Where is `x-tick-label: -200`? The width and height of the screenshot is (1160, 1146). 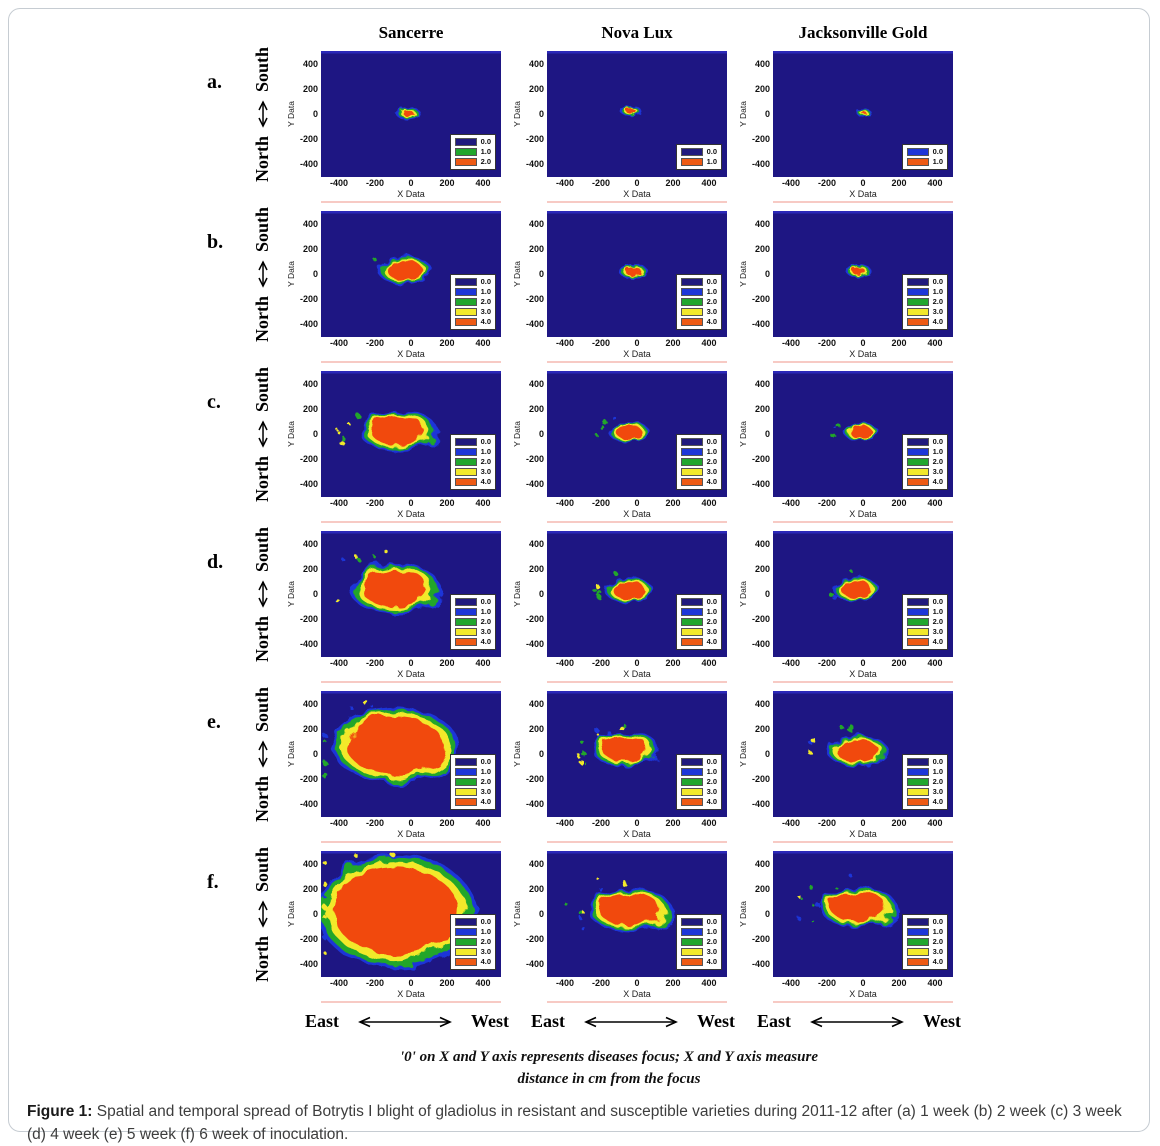
x-tick-label: -200 is located at coordinates (375, 823).